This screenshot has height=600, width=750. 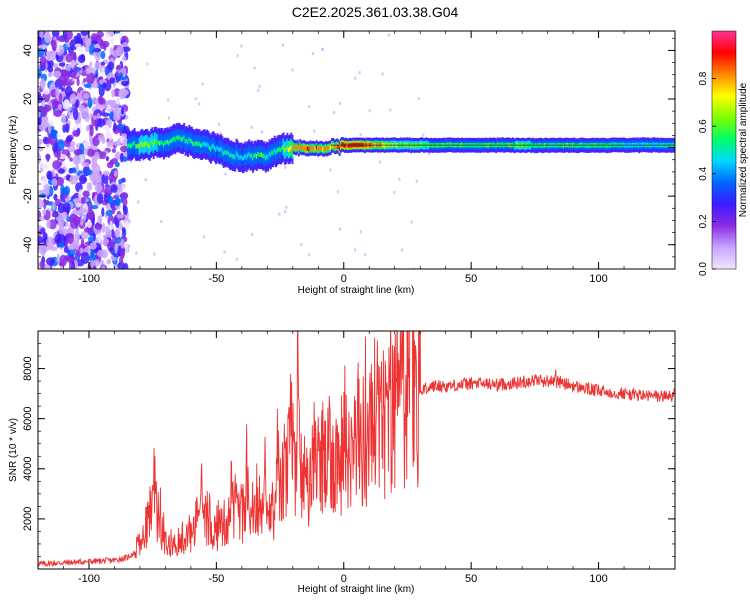 I want to click on snr-y-label: SNR (10 * v/v), so click(x=13, y=450).